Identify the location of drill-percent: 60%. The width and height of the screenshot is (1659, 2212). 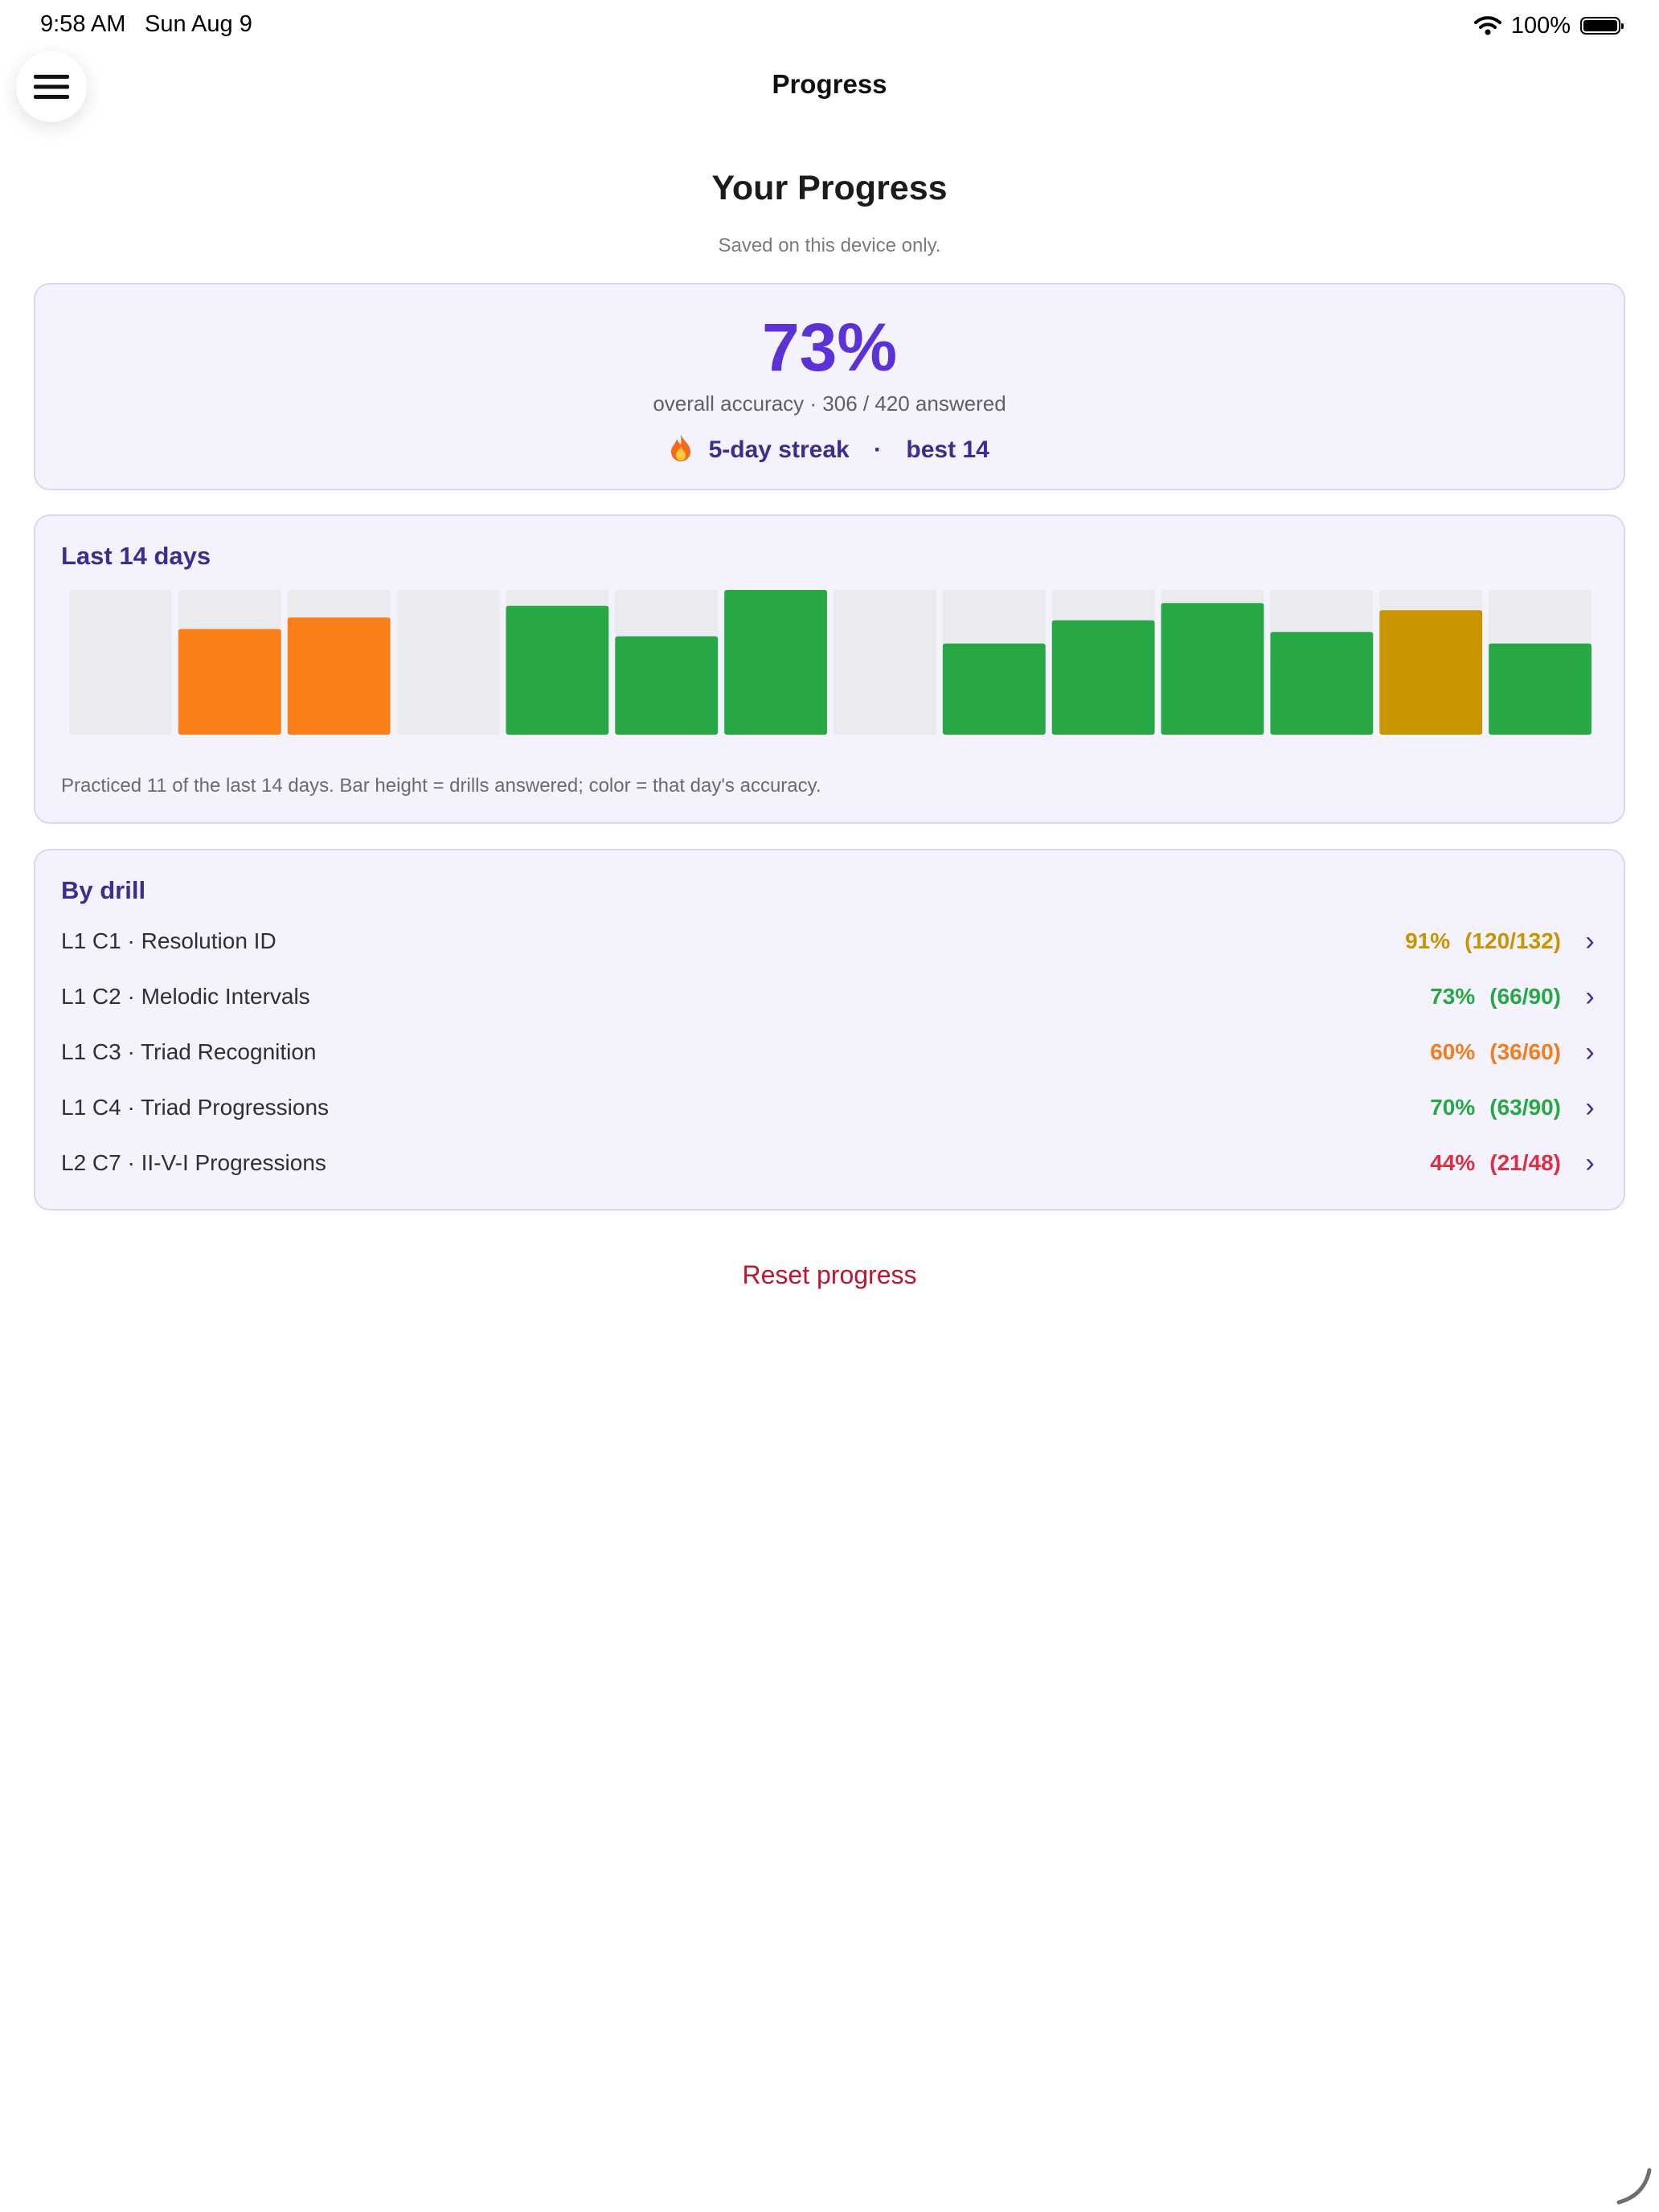
(1453, 1051).